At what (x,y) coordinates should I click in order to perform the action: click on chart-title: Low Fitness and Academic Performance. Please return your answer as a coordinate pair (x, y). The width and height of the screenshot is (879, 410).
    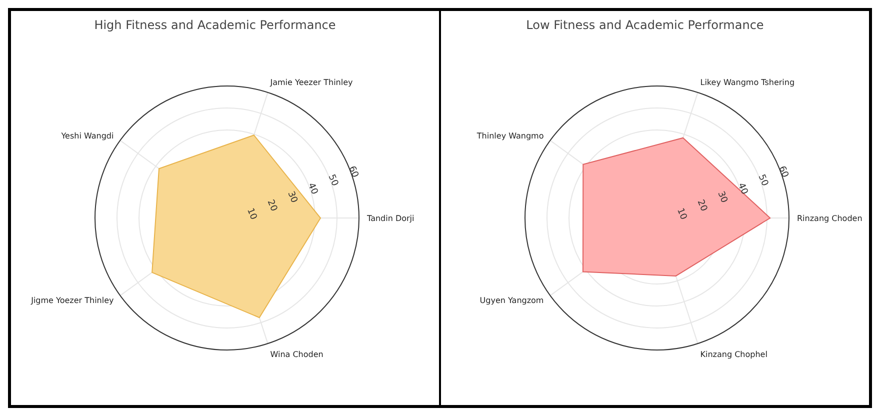
    Looking at the image, I should click on (645, 25).